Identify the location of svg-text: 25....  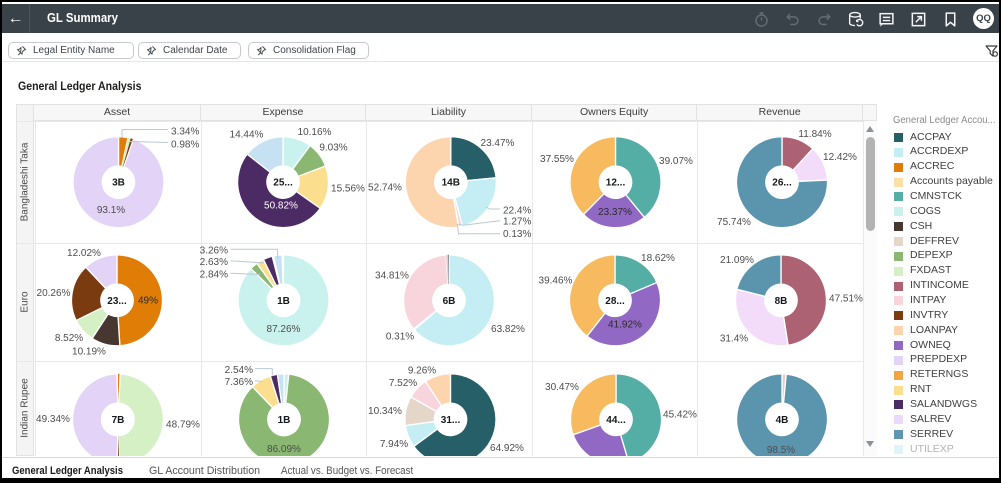
(283, 183).